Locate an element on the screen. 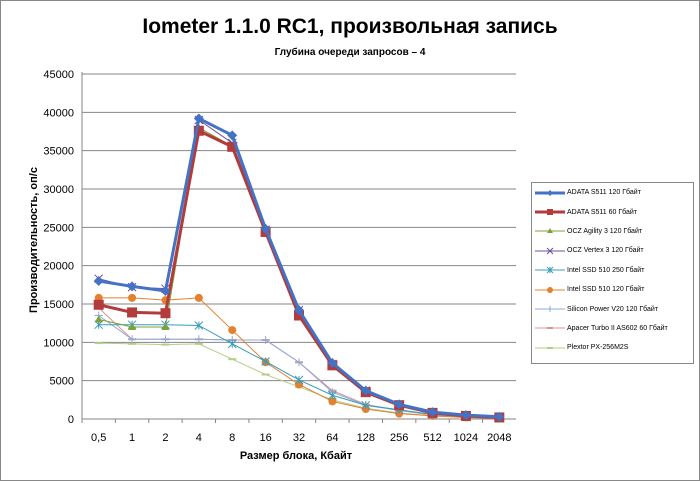  legend-item: ADATA S511 60 Гбайт is located at coordinates (612, 211).